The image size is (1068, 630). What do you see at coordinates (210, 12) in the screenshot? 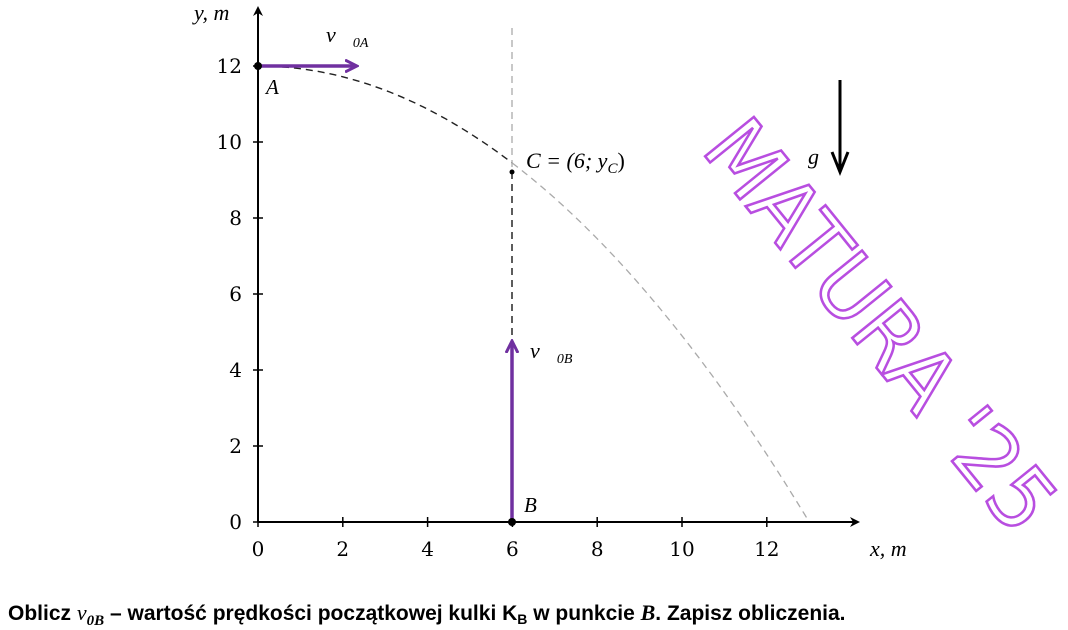
I see `y-axis-label: y, m` at bounding box center [210, 12].